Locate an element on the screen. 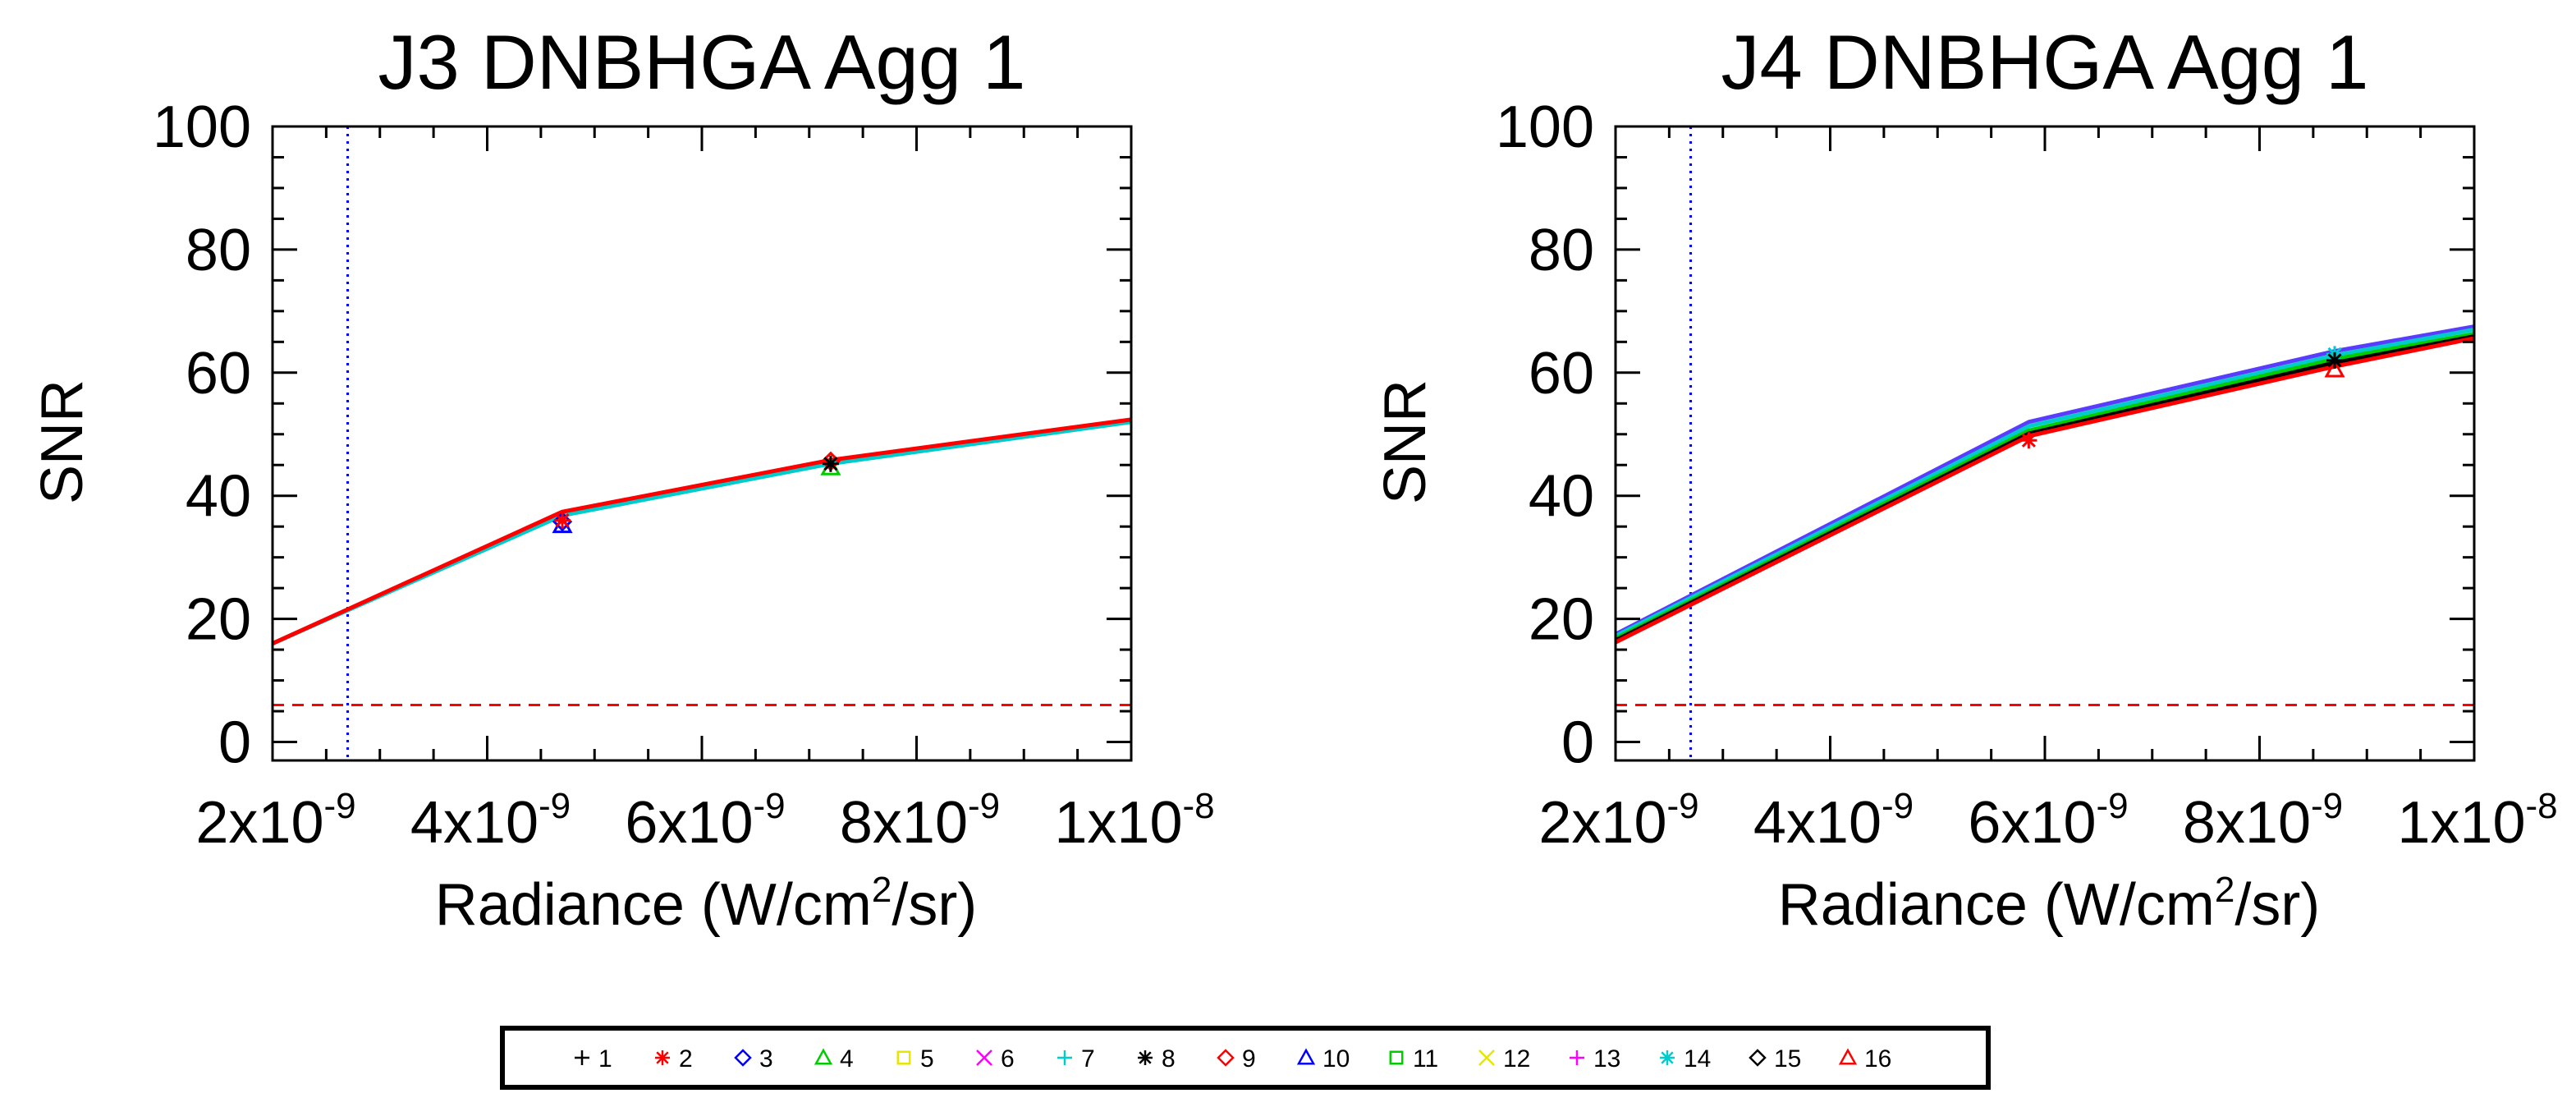 The height and width of the screenshot is (1107, 2576). legend-item-9: 9 is located at coordinates (1237, 1059).